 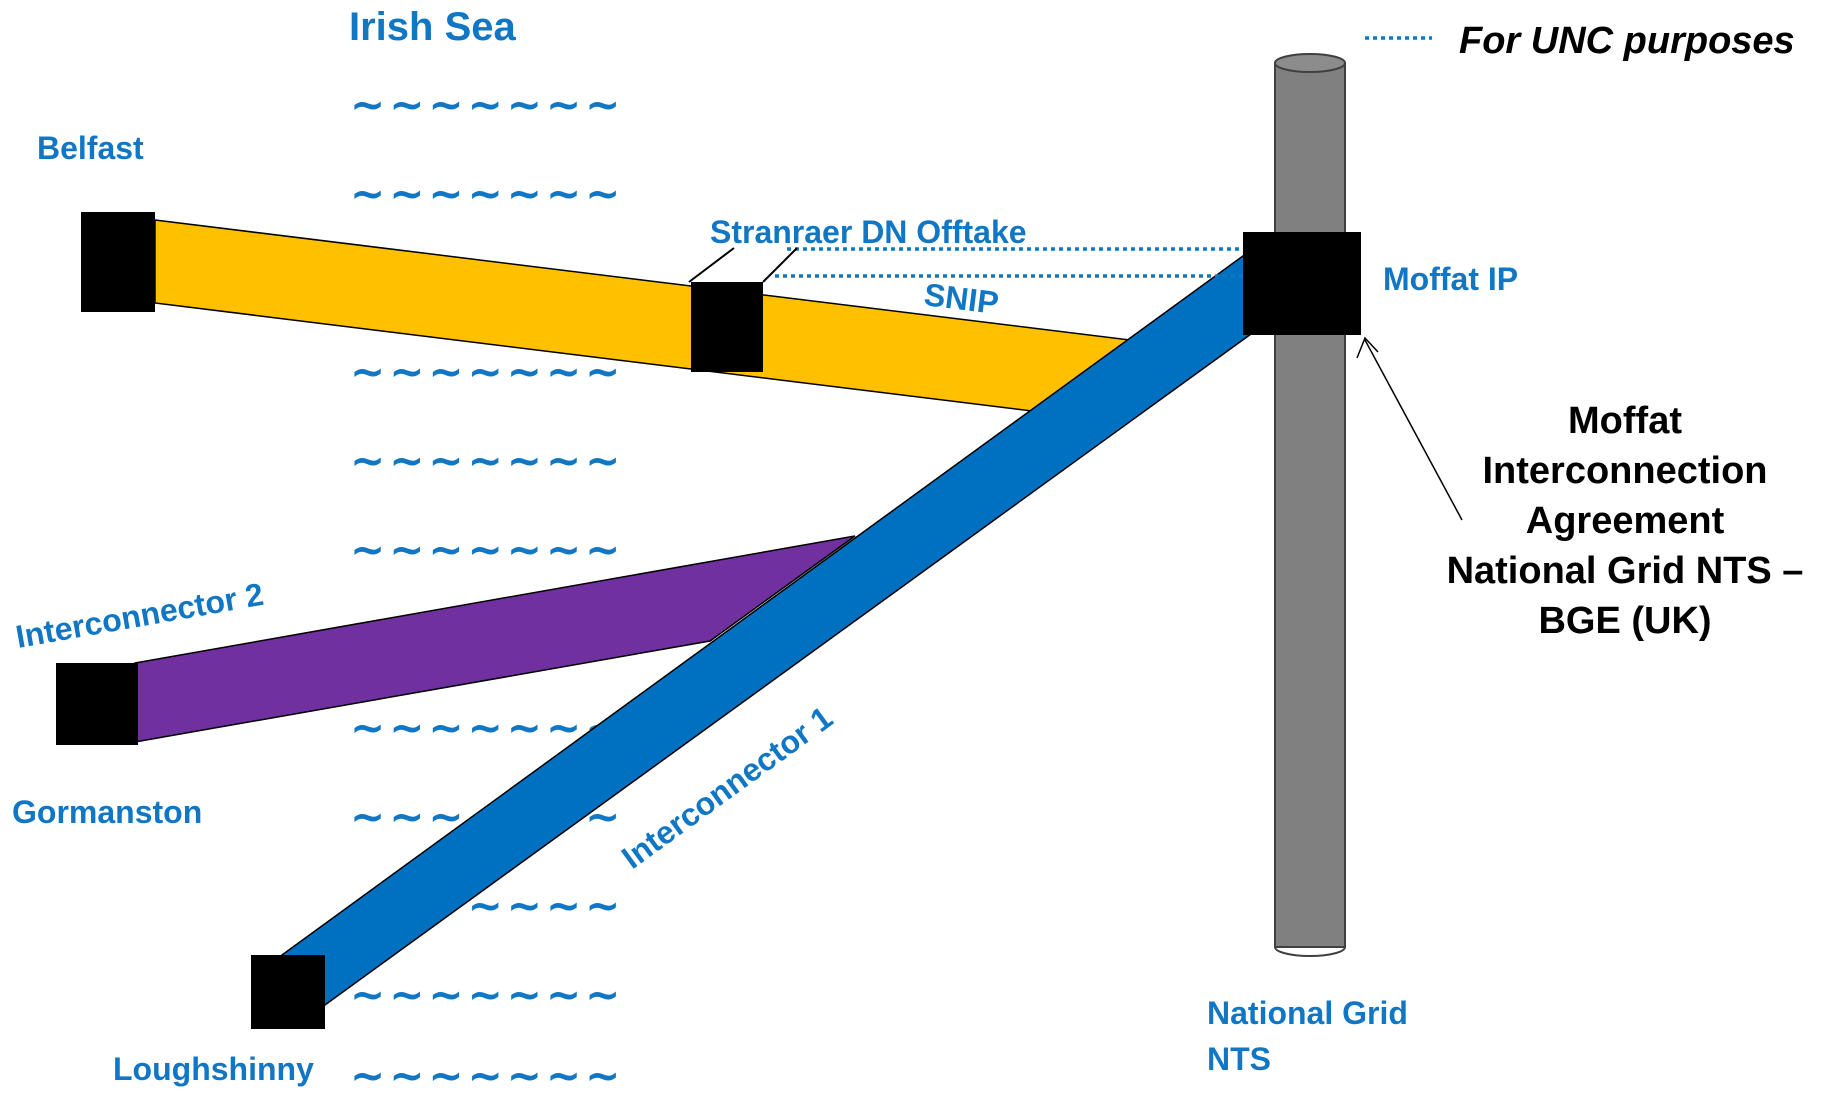 What do you see at coordinates (118, 262) in the screenshot?
I see `belfast-node` at bounding box center [118, 262].